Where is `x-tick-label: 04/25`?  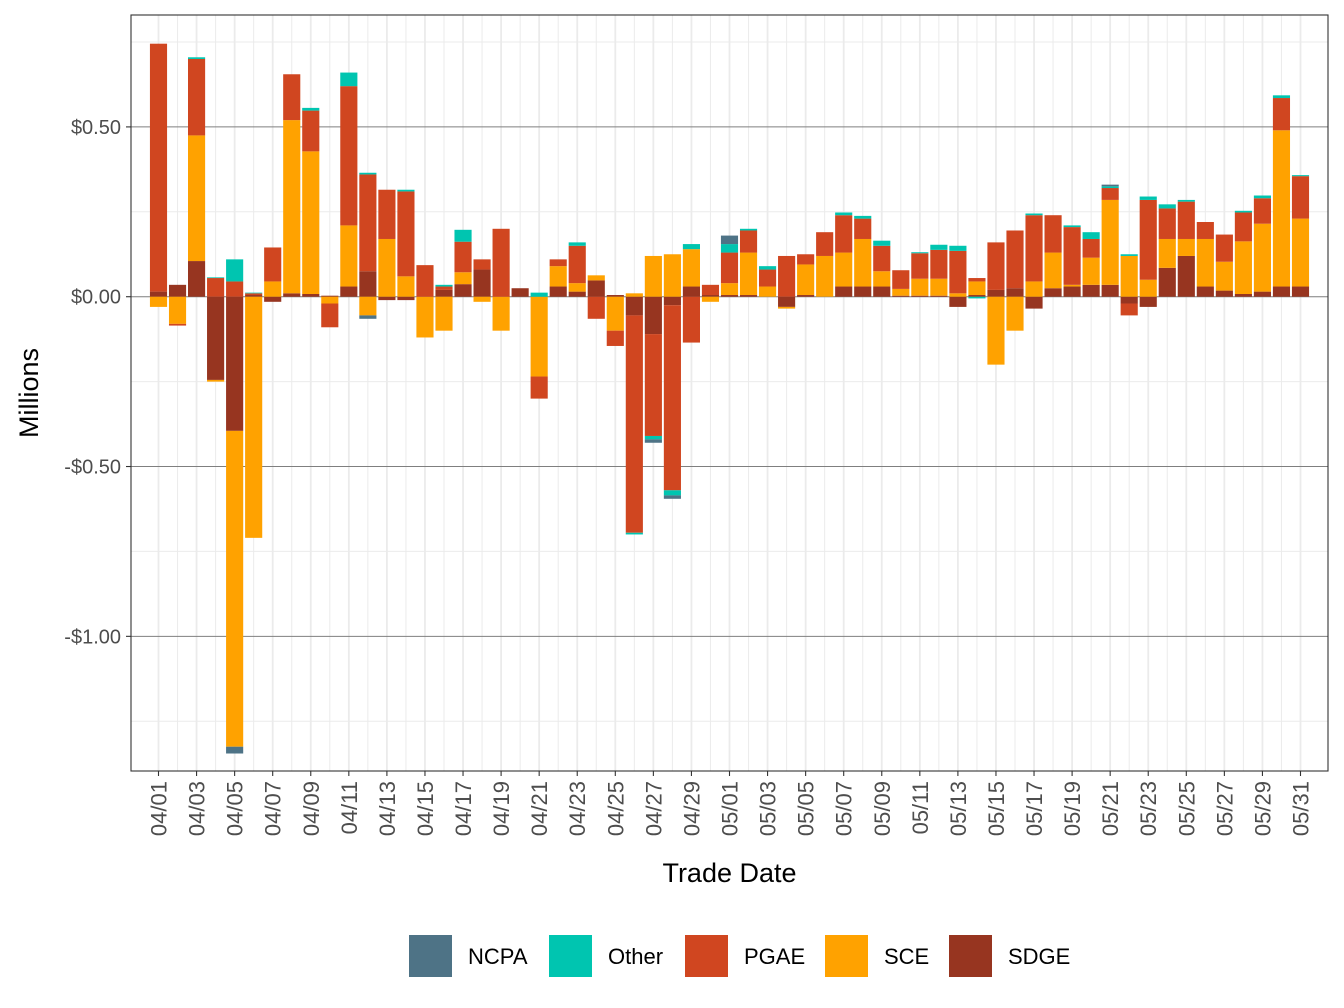
x-tick-label: 04/25 is located at coordinates (615, 808).